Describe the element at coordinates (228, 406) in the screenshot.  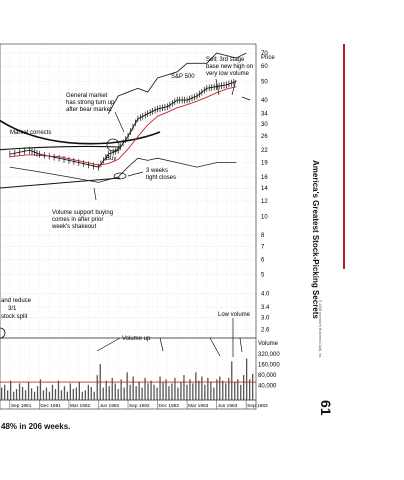
I see `date-tick-label: Jun 1983` at that location.